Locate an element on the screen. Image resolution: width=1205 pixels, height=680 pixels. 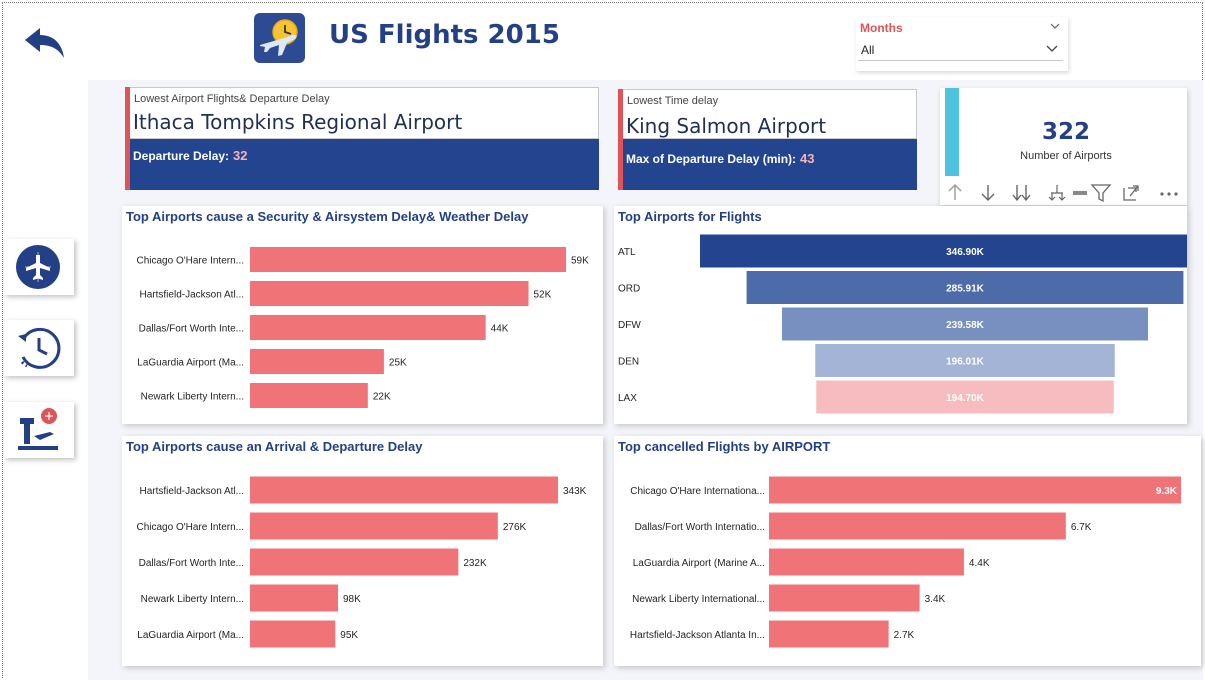
data-label: 44K is located at coordinates (500, 329).